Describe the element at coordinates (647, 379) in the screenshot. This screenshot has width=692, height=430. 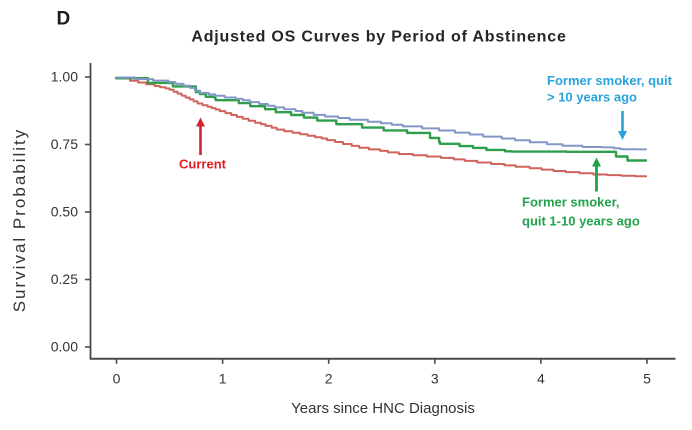
I see `svg-text: 5` at that location.